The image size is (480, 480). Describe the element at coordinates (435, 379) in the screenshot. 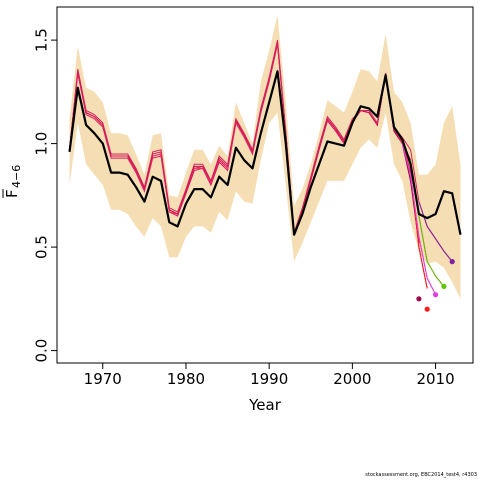

I see `x-tick-label-2010: 2010` at that location.